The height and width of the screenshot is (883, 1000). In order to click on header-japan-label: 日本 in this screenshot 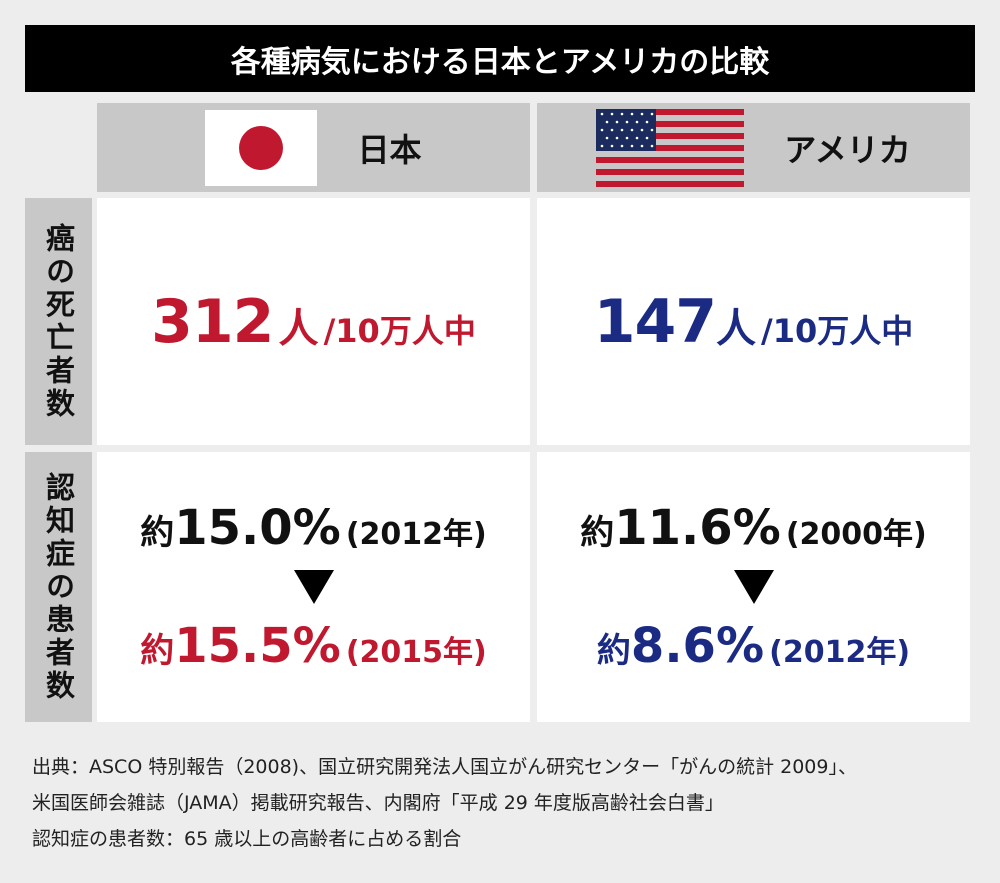, I will do `click(389, 149)`.